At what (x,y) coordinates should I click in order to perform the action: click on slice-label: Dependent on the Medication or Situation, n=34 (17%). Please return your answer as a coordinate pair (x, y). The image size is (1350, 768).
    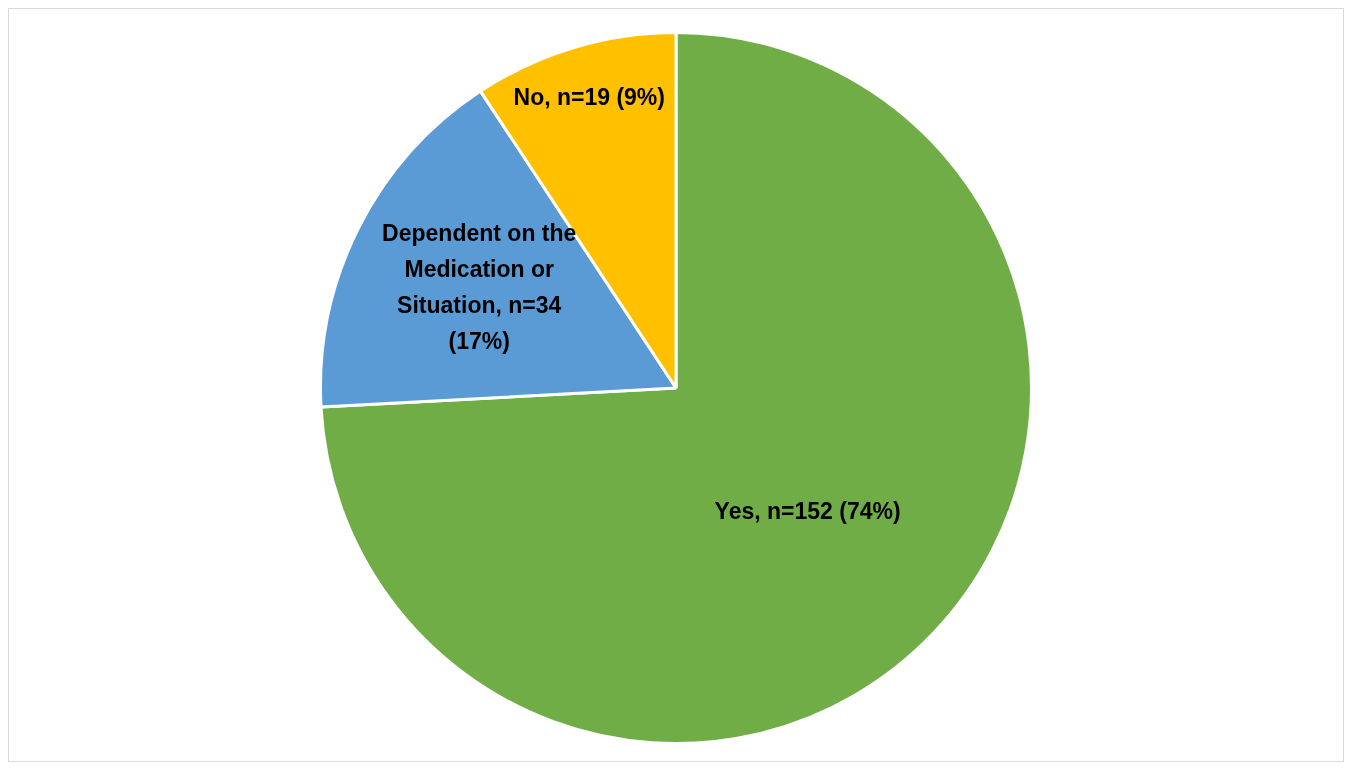
    Looking at the image, I should click on (479, 287).